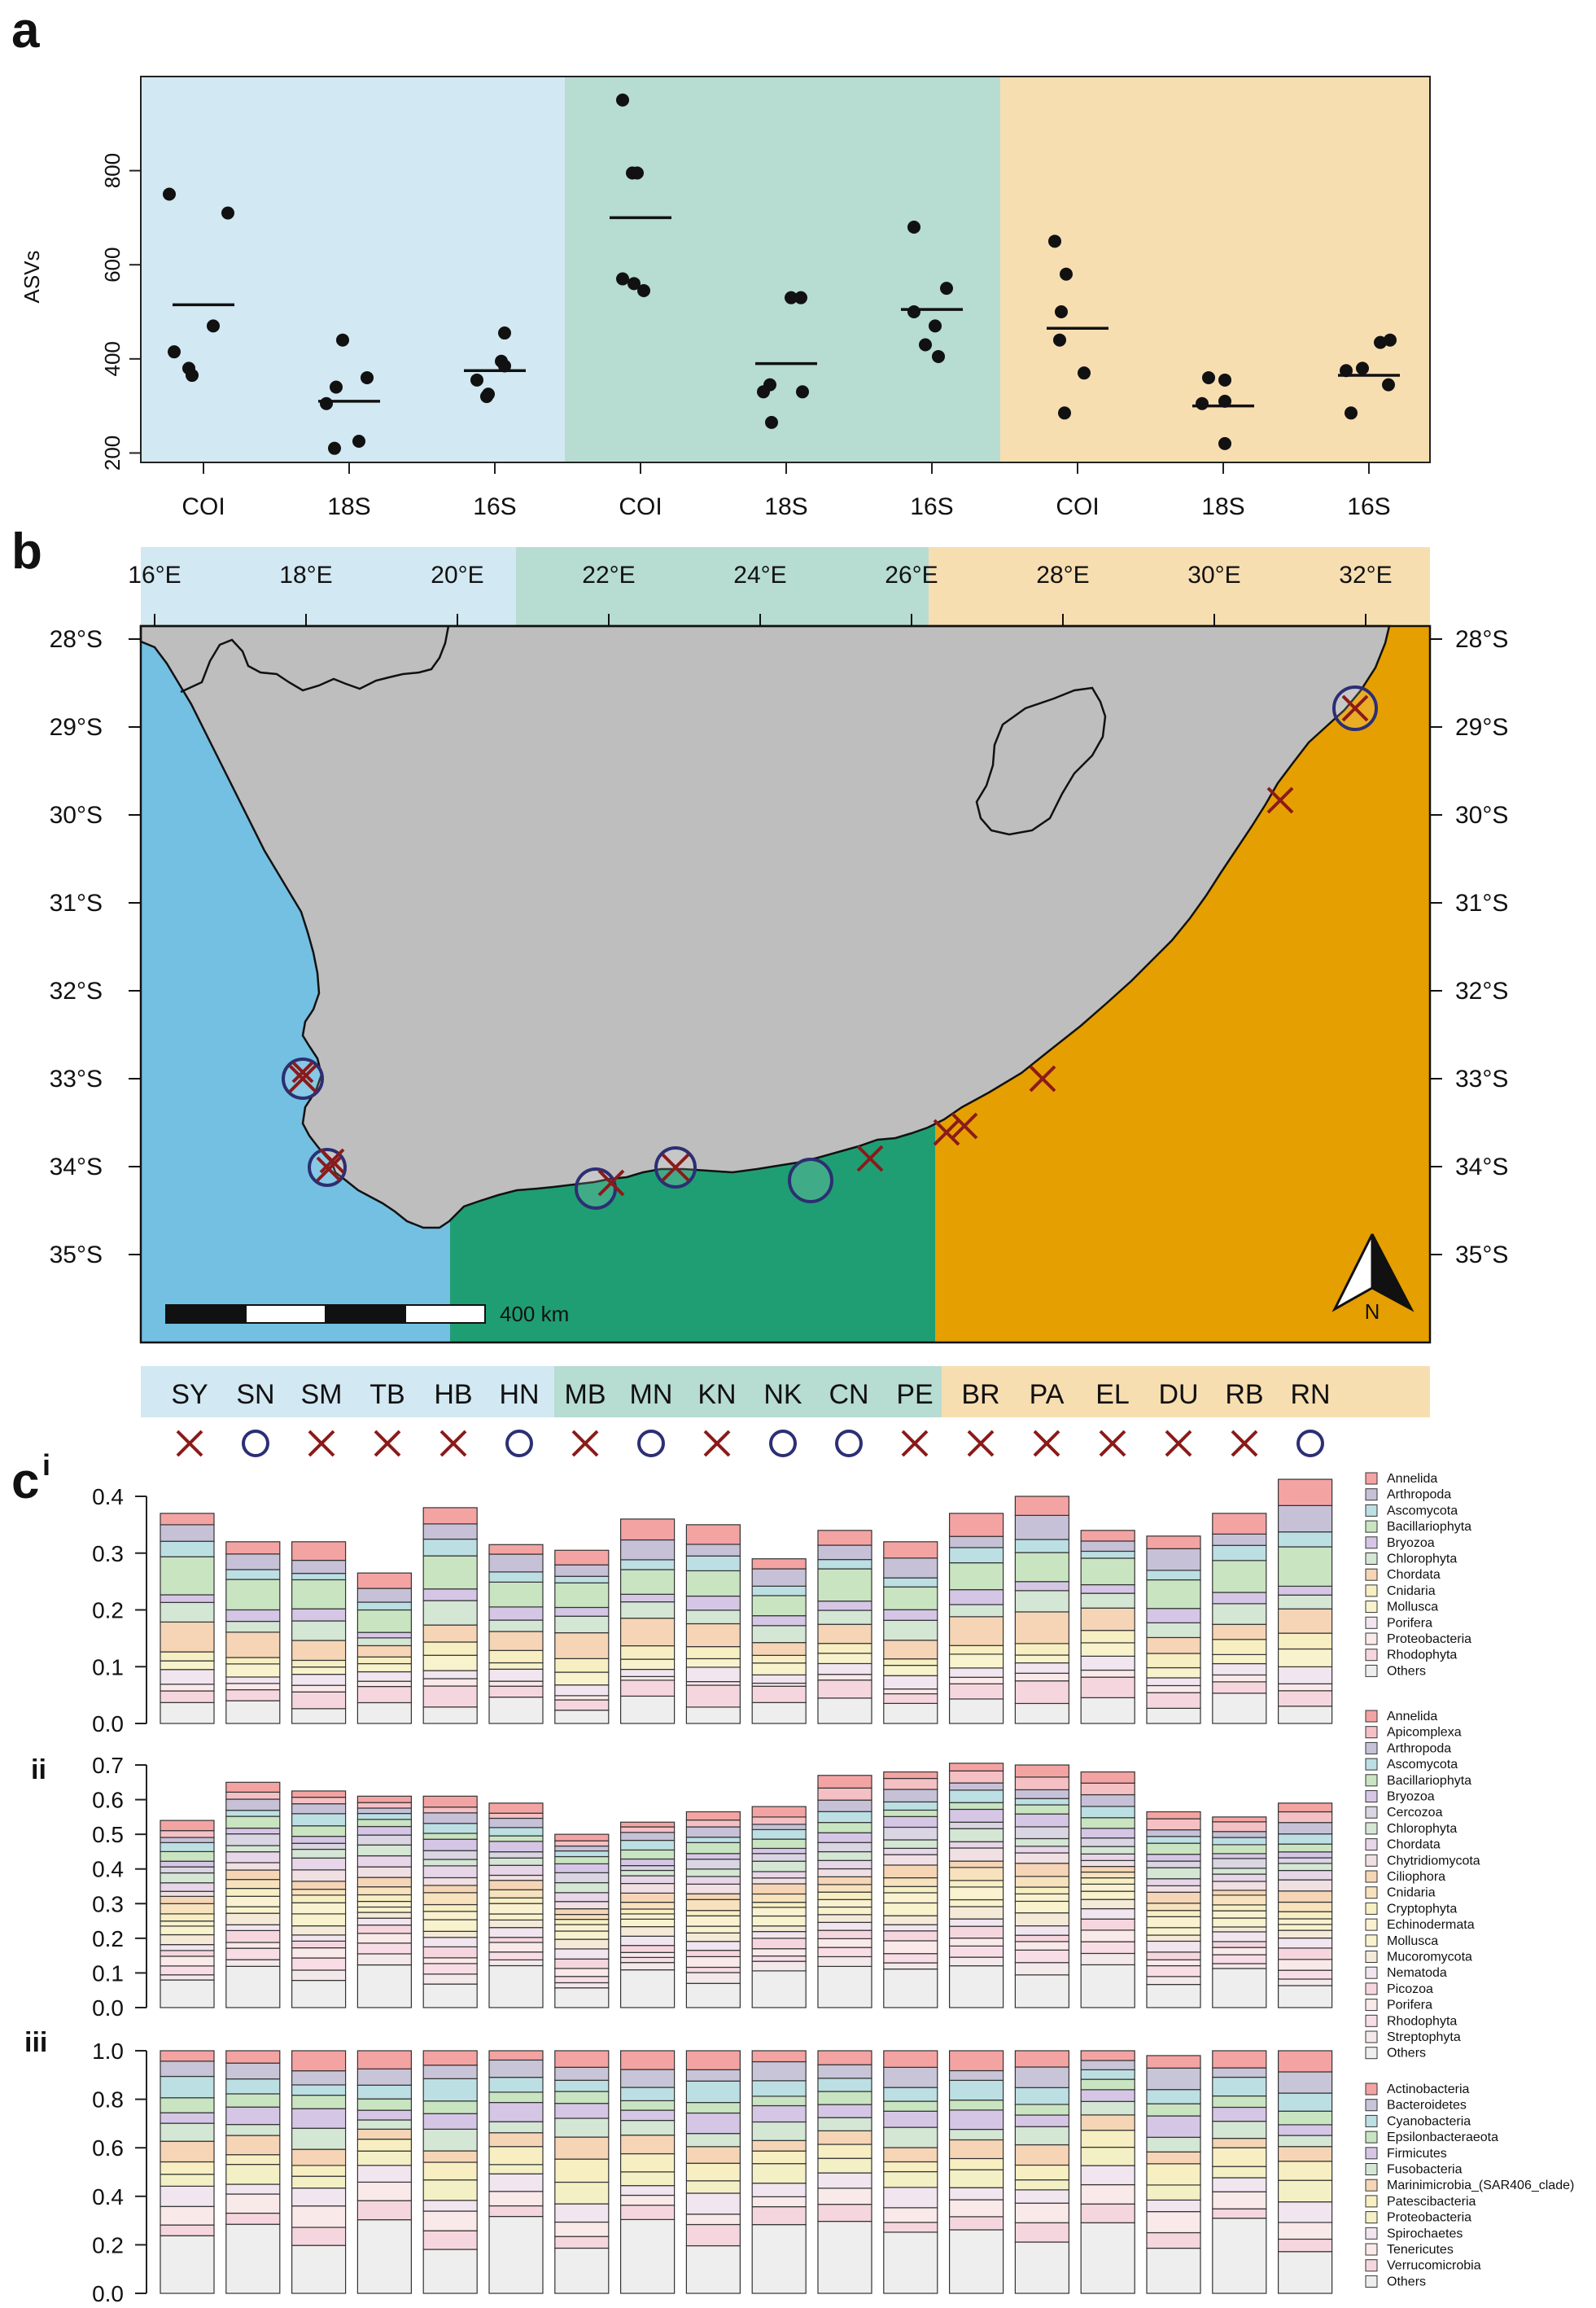 This screenshot has width=1596, height=2308. What do you see at coordinates (1412, 1607) in the screenshot?
I see `legend-label: Mollusca` at bounding box center [1412, 1607].